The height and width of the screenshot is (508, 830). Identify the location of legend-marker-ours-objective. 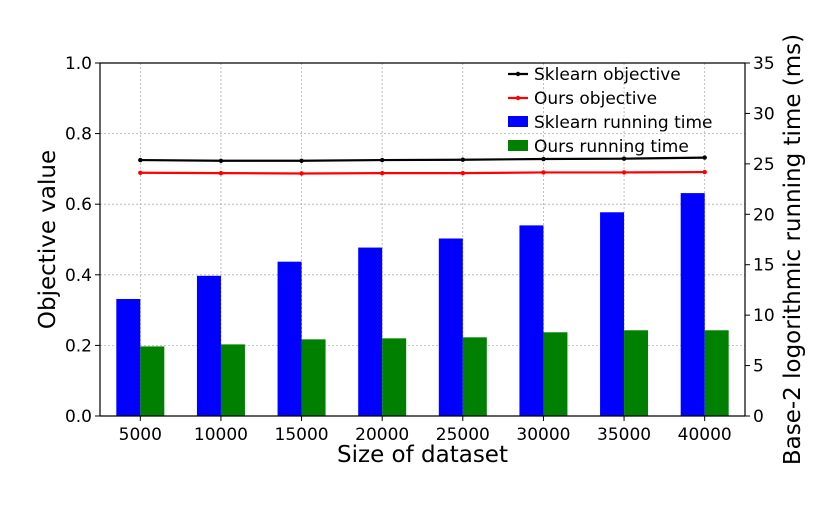
(518, 98).